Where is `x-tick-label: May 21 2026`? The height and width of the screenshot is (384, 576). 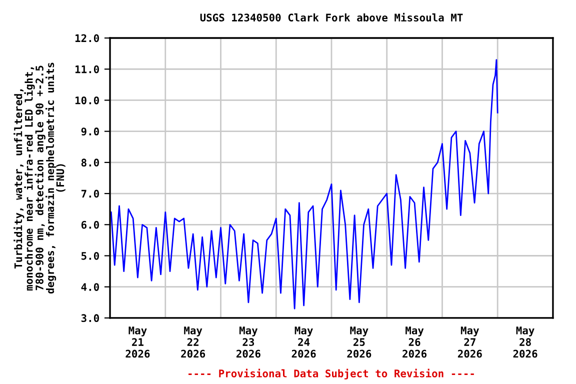 x-tick-label: May 21 2026 is located at coordinates (138, 342).